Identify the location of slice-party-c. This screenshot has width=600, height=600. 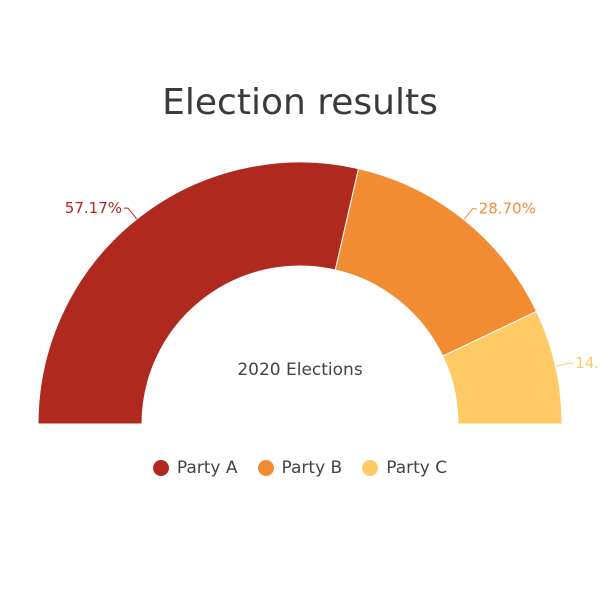
(502, 367).